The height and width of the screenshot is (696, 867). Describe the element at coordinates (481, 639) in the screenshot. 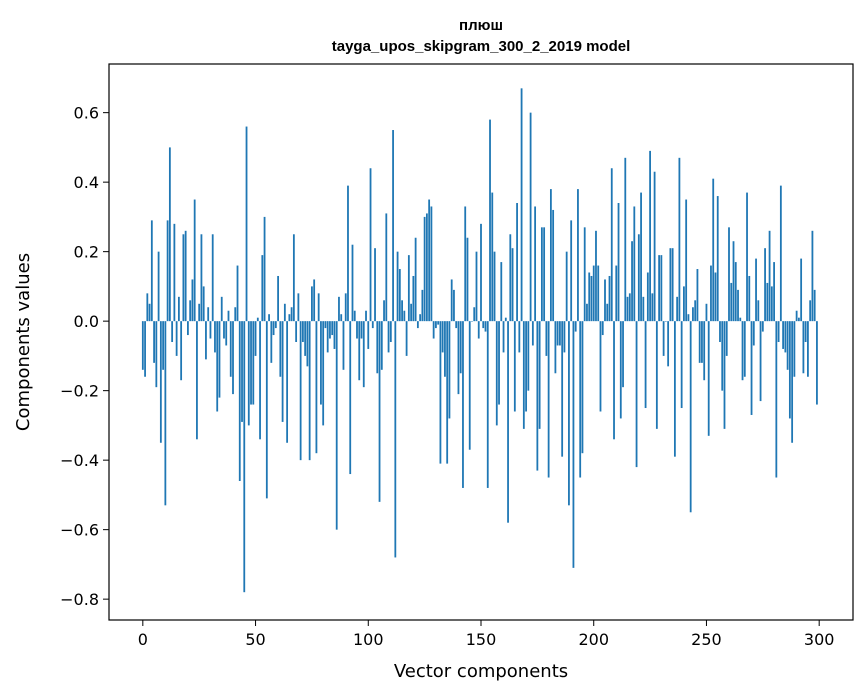

I see `x-tick-label: 150` at that location.